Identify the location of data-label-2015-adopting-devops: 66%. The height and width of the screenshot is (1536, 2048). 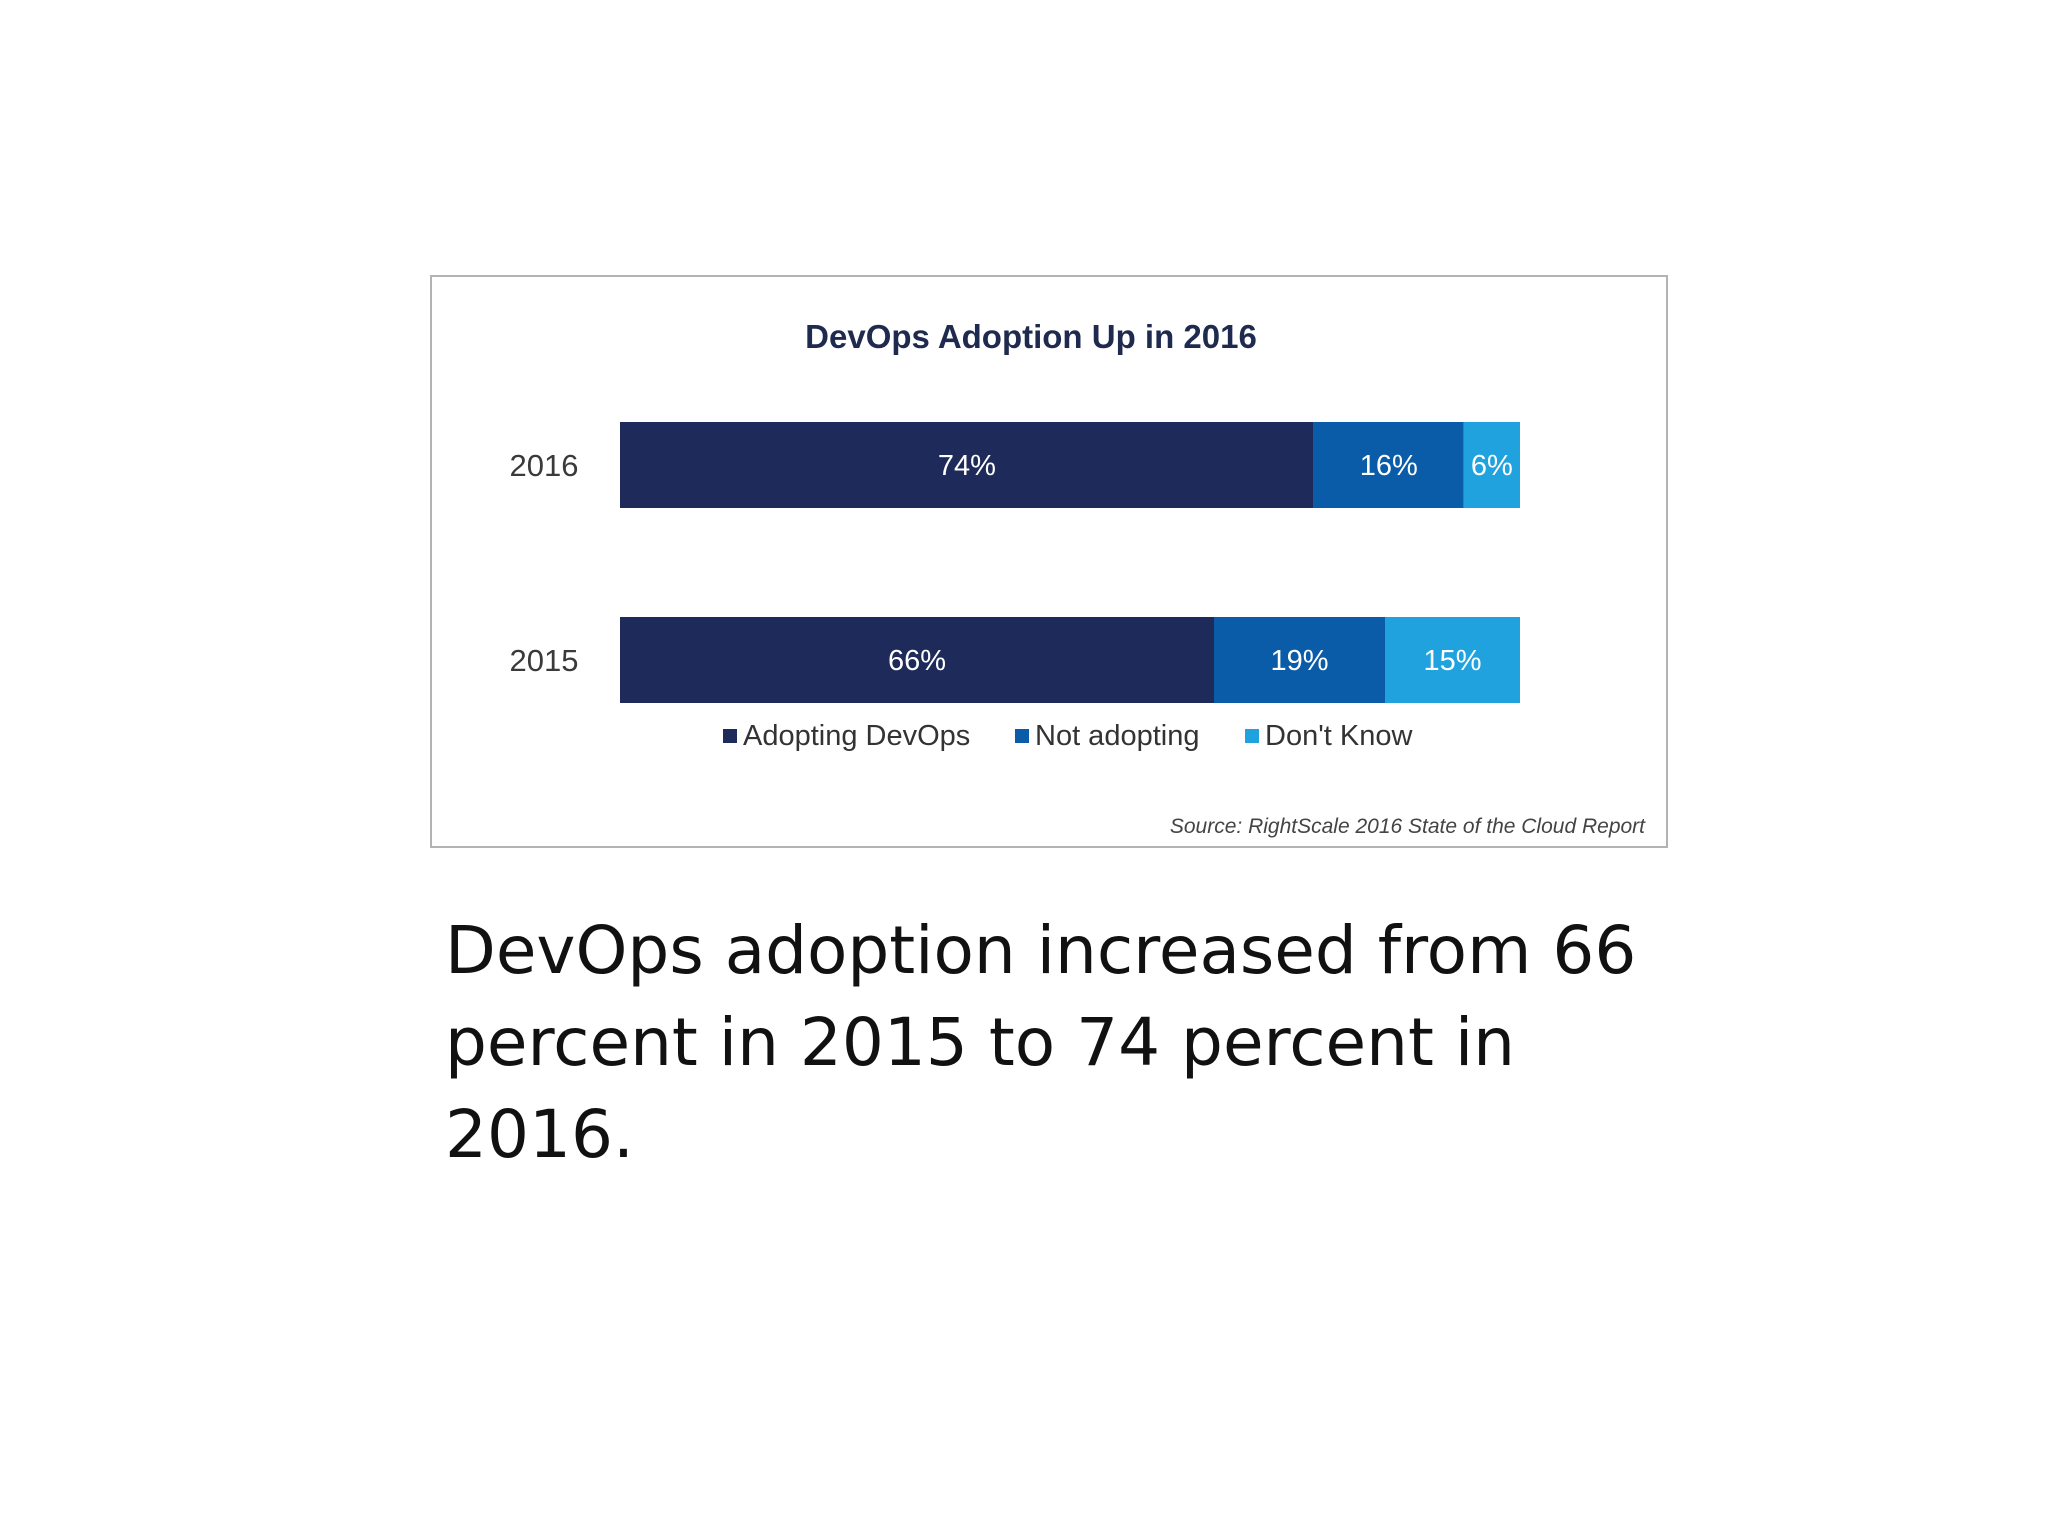
(917, 661).